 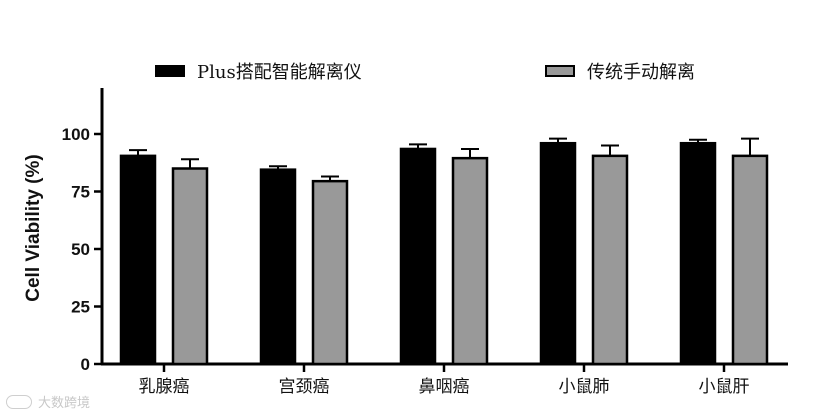 I want to click on legend-label-series-2: 传统手动解离, so click(x=641, y=72).